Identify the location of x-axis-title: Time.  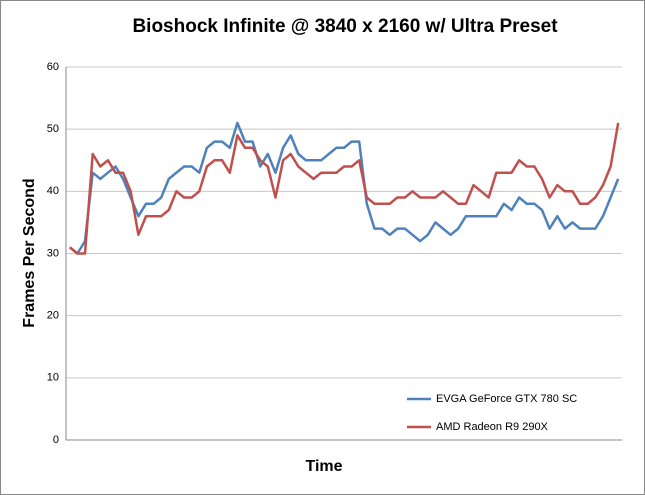
(323, 466).